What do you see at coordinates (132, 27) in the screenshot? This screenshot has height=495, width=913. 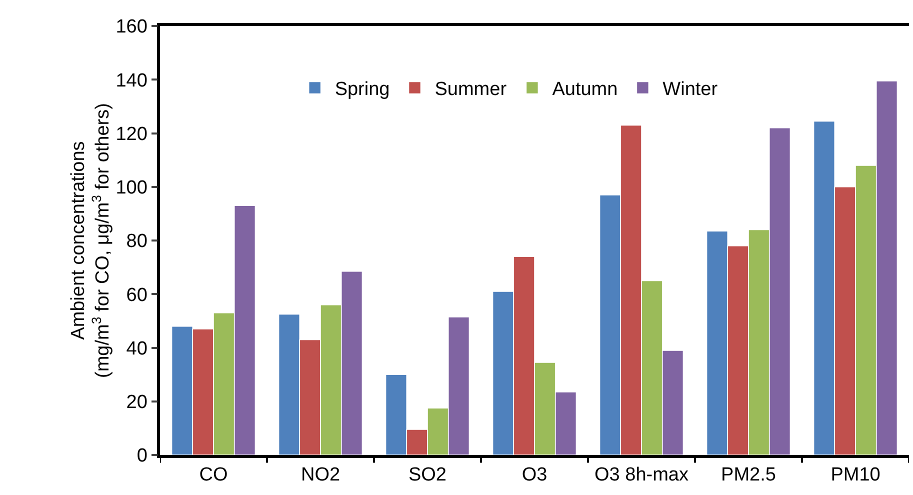 I see `y-tick-label: 160` at bounding box center [132, 27].